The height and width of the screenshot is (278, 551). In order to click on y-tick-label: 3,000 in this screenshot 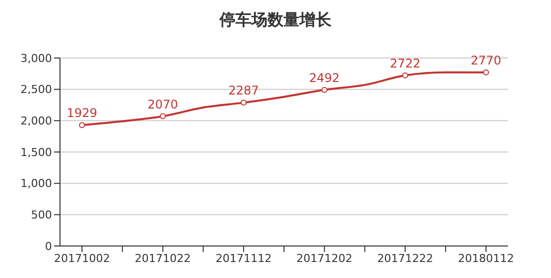, I will do `click(36, 58)`.